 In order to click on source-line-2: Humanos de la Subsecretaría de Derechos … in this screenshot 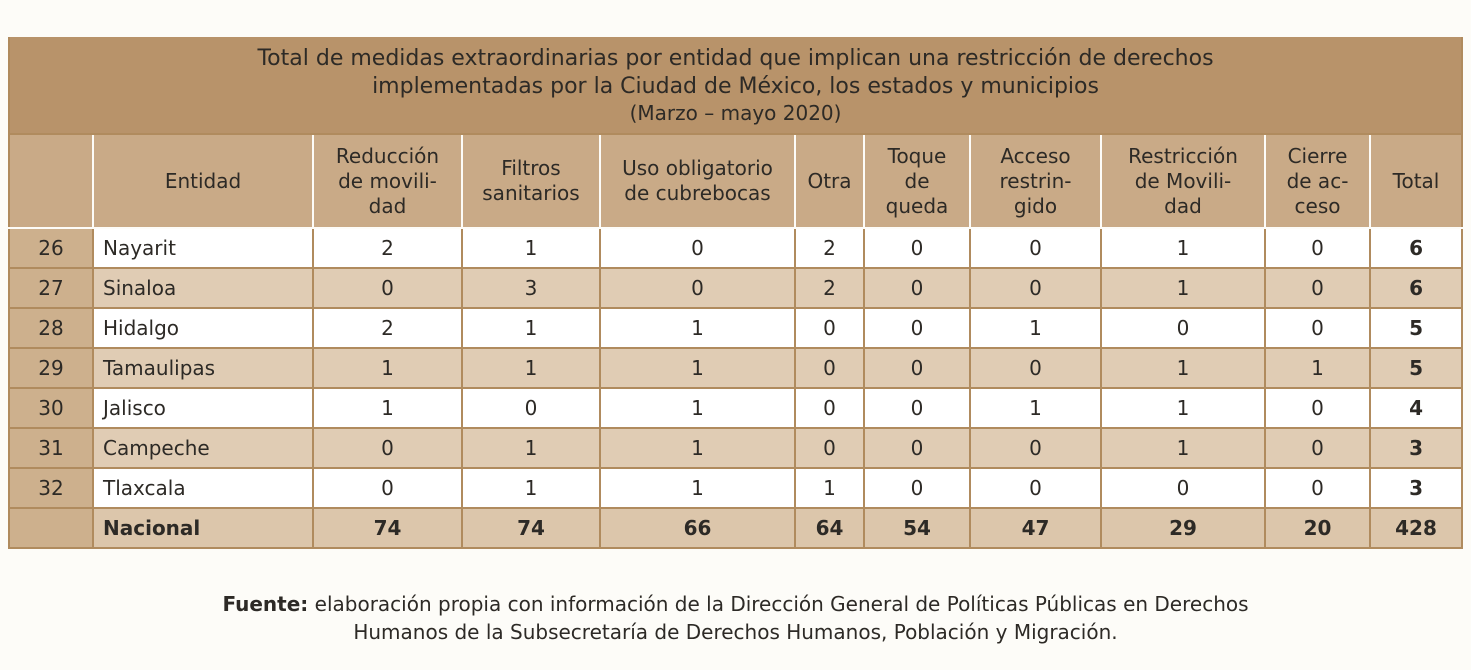, I will do `click(735, 632)`.